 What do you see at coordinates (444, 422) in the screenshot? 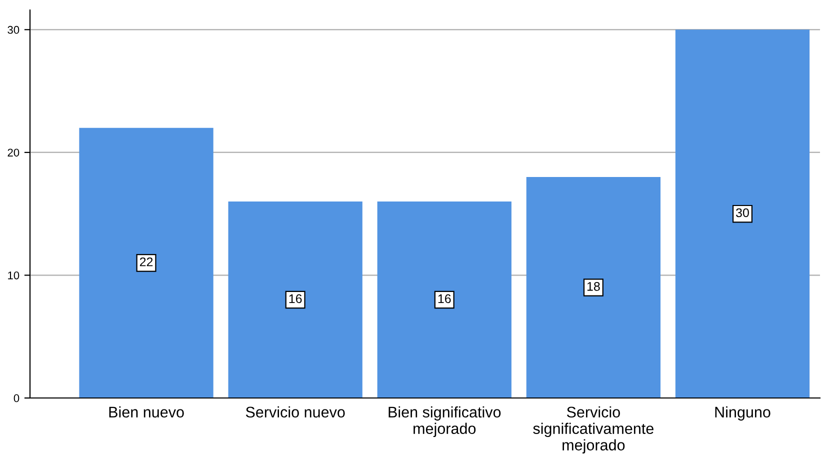
I see `x-tick-label: Bien significativo mejorado` at bounding box center [444, 422].